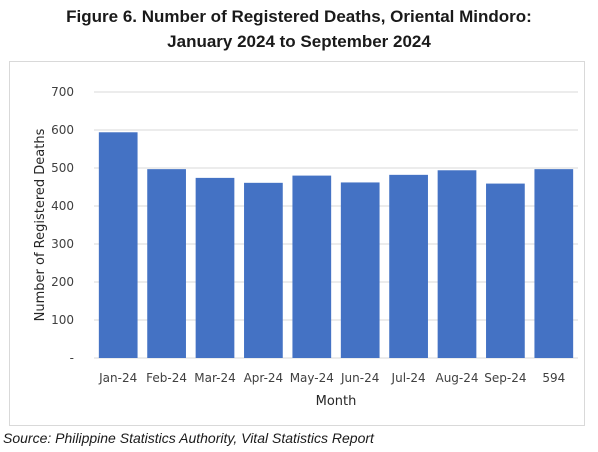 This screenshot has width=598, height=452. What do you see at coordinates (62, 168) in the screenshot?
I see `y-tick-label: 500` at bounding box center [62, 168].